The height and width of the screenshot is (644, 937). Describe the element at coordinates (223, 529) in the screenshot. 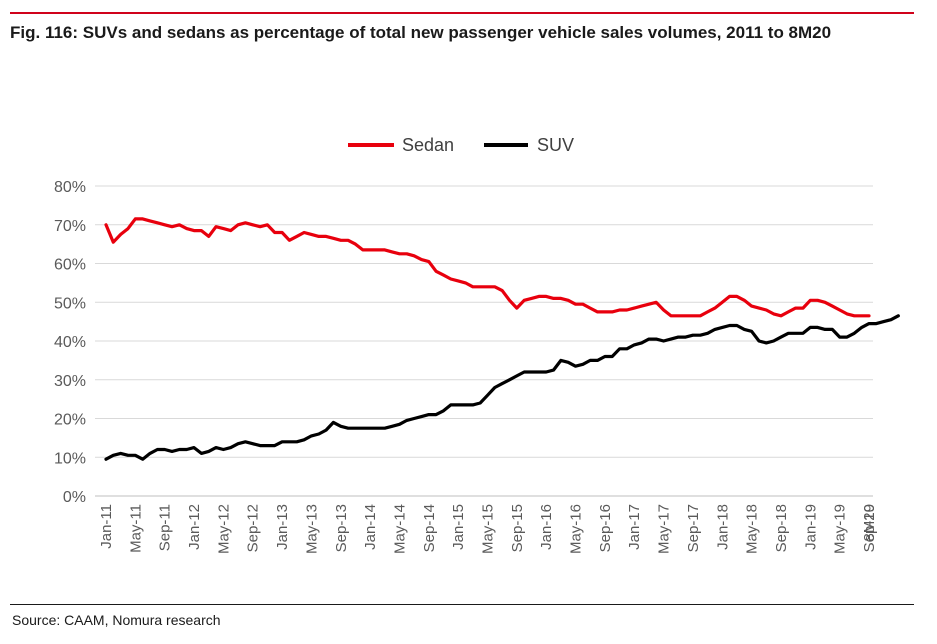

I see `x-tick-label: May-12` at that location.